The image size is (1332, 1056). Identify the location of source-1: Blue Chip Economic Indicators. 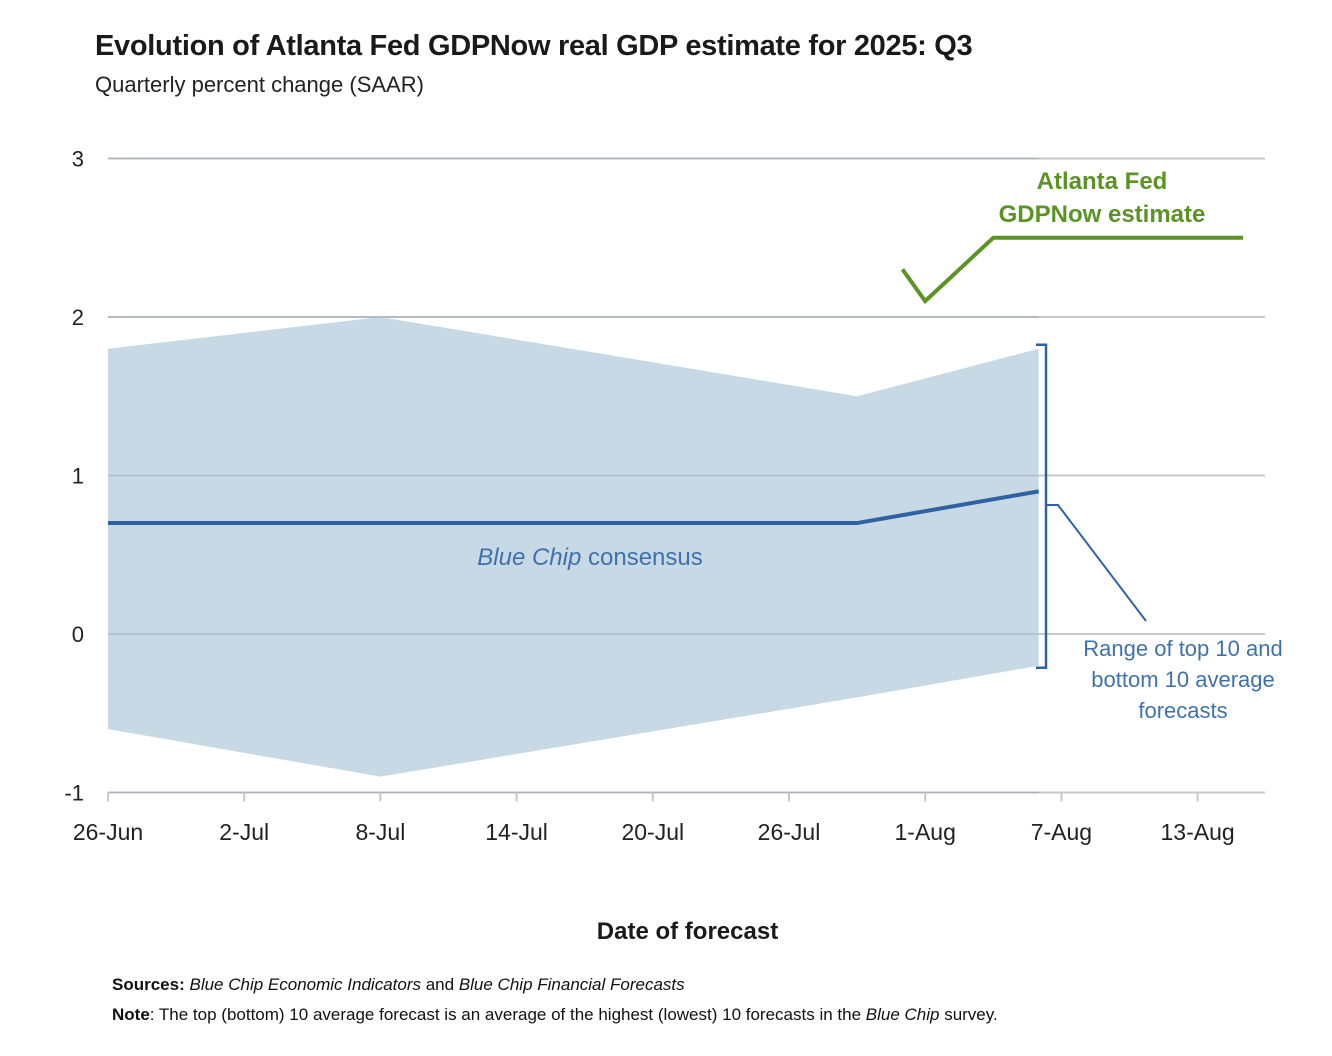
(305, 984).